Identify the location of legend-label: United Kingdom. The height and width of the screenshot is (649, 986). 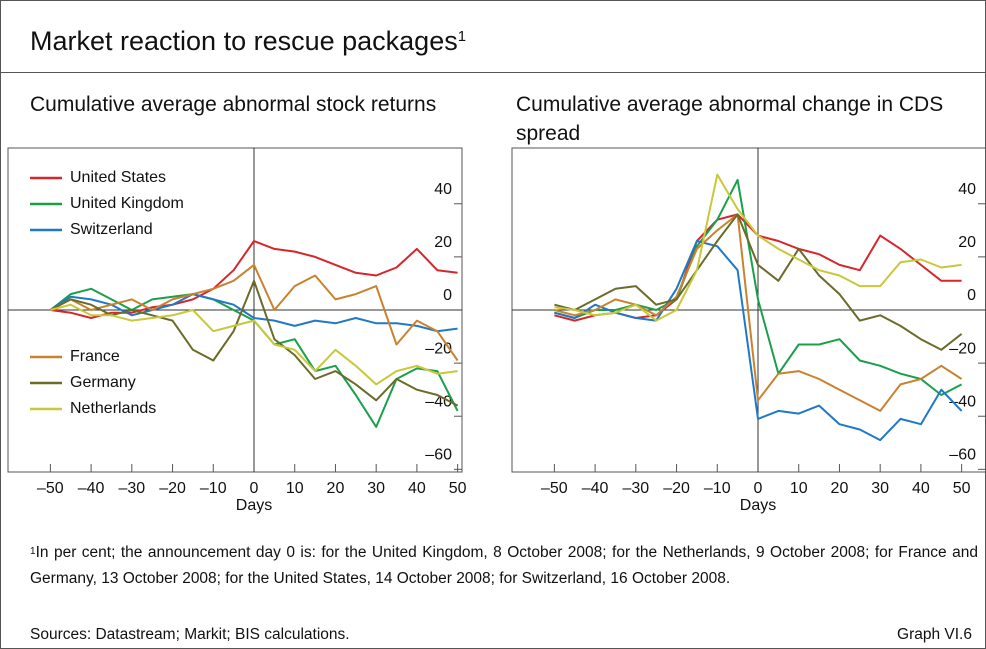
(127, 203).